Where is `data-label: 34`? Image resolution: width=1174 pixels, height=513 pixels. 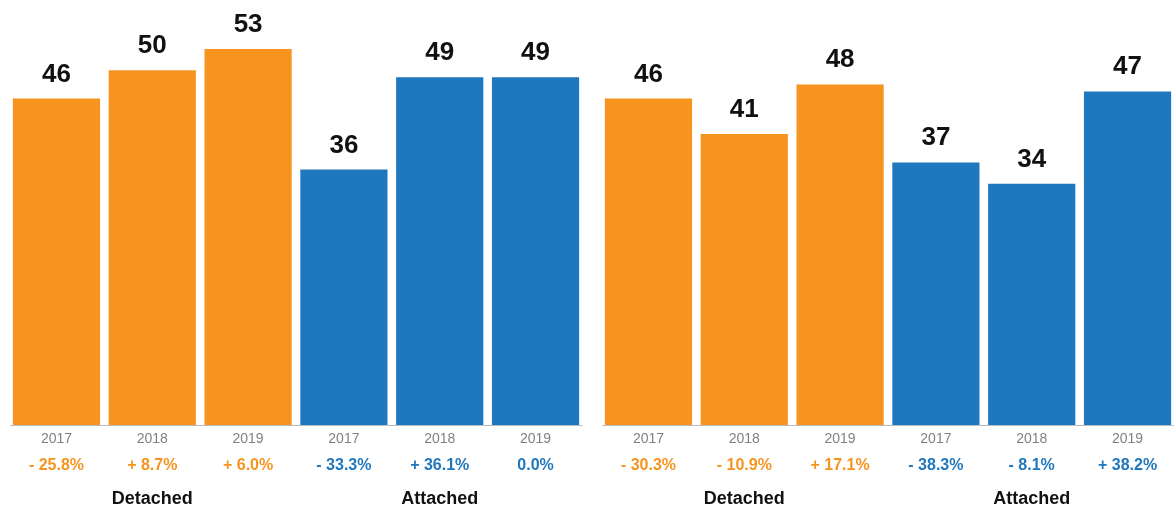
data-label: 34 is located at coordinates (1032, 157).